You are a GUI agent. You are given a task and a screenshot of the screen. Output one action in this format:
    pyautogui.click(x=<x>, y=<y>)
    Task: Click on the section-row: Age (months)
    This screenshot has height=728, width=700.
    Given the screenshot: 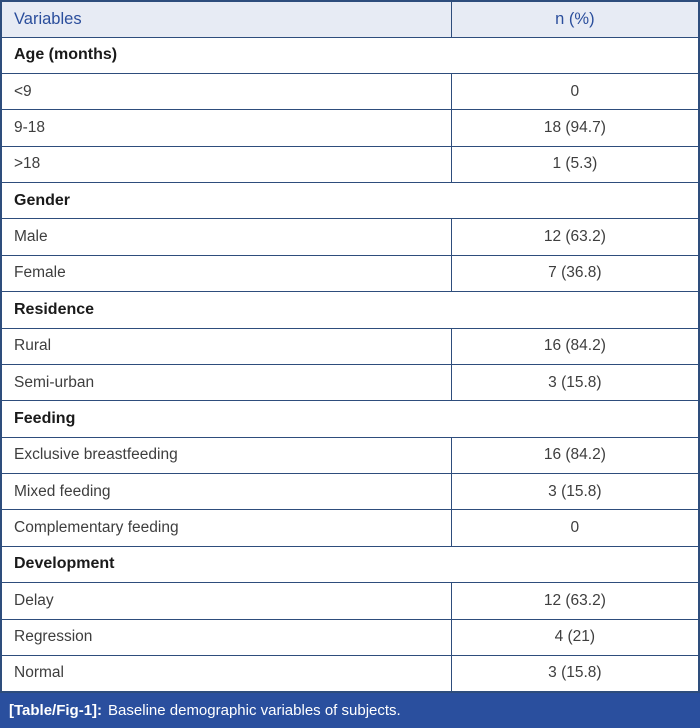 What is the action you would take?
    pyautogui.click(x=350, y=55)
    